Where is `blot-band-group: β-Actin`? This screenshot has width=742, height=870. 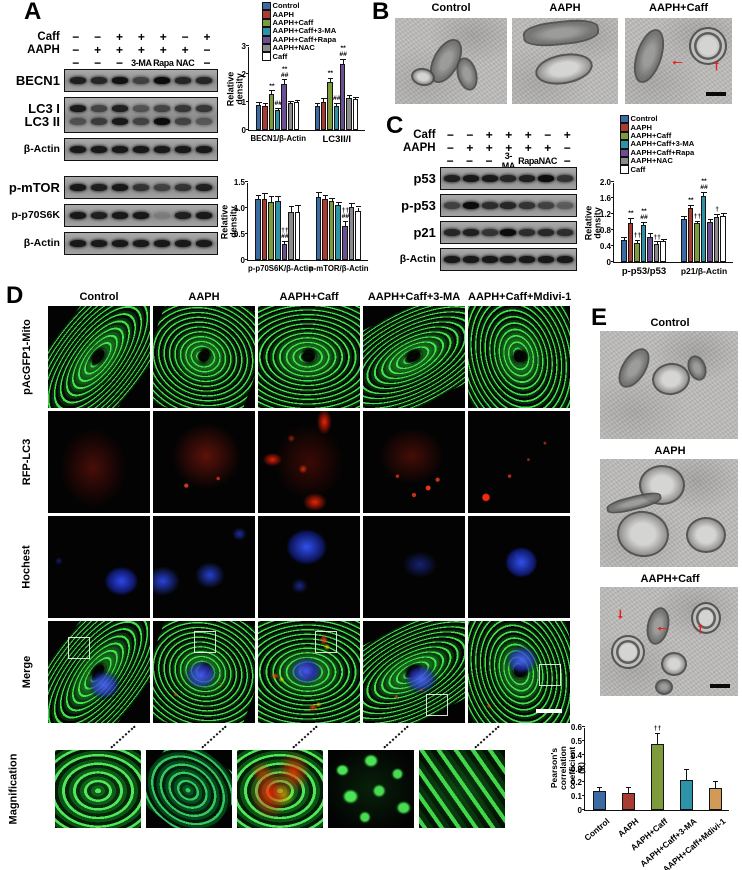 blot-band-group: β-Actin is located at coordinates (112, 243).